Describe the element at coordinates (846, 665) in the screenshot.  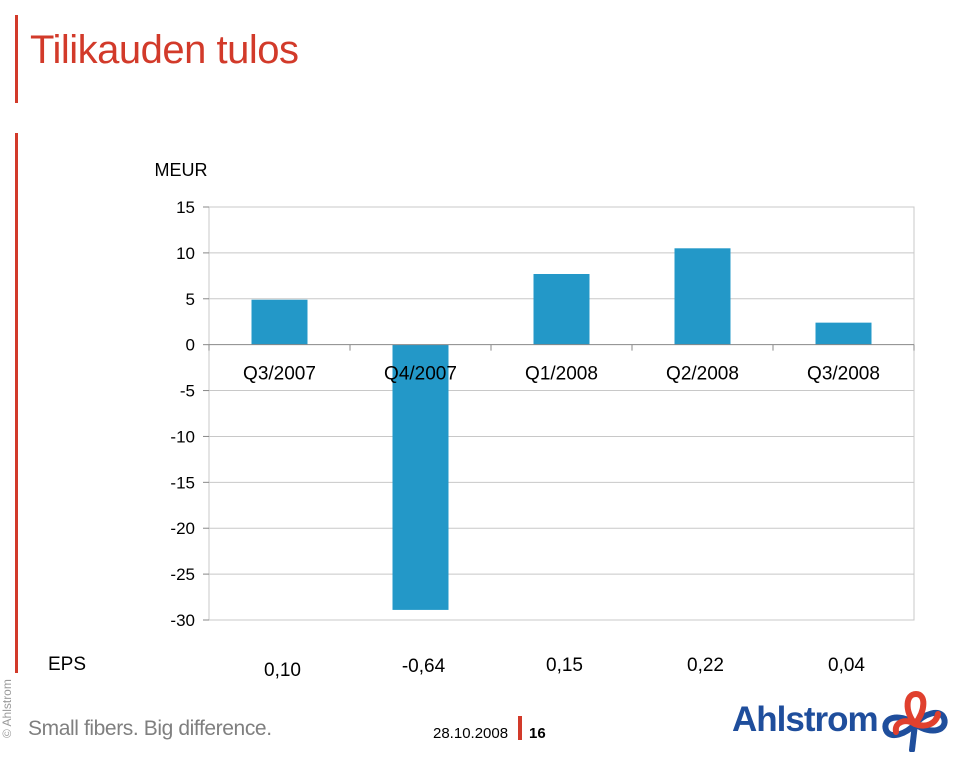
I see `eps-value: 0,04` at that location.